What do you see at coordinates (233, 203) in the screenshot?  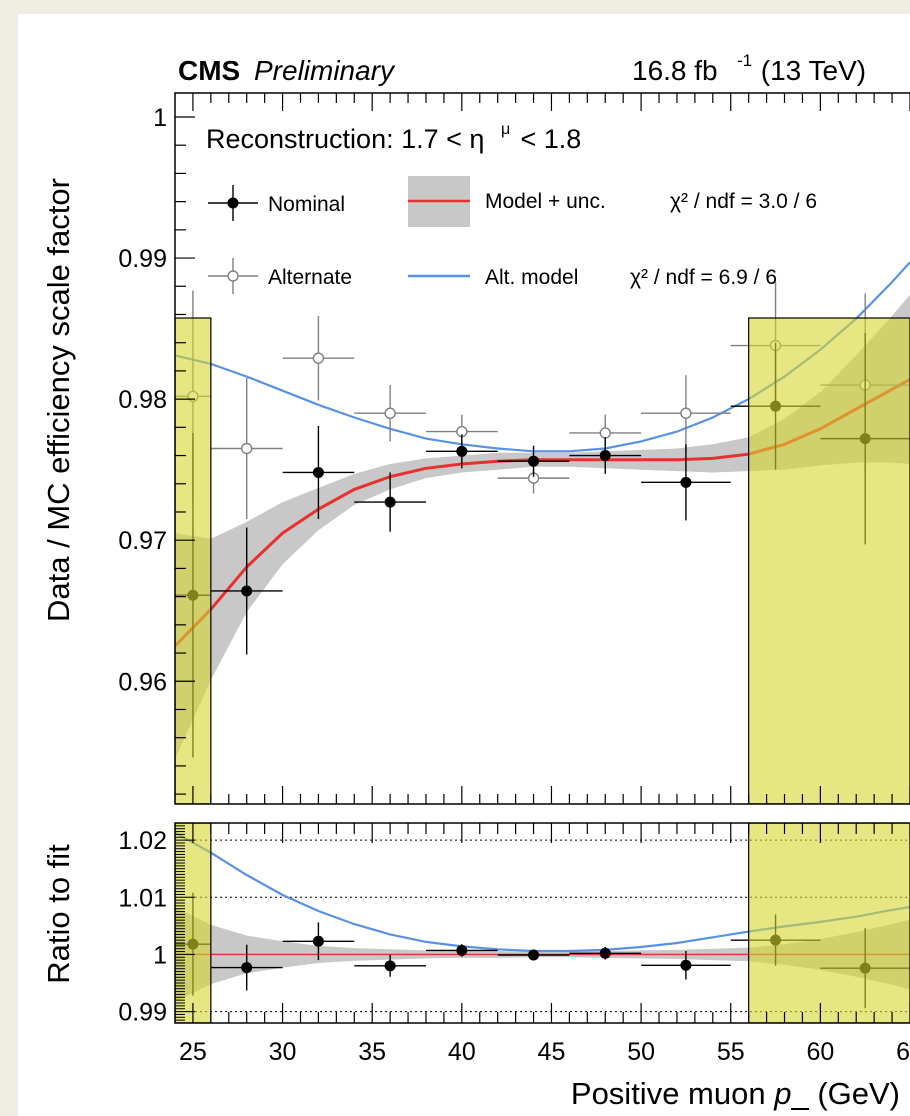 I see `legend-nominal-marker` at bounding box center [233, 203].